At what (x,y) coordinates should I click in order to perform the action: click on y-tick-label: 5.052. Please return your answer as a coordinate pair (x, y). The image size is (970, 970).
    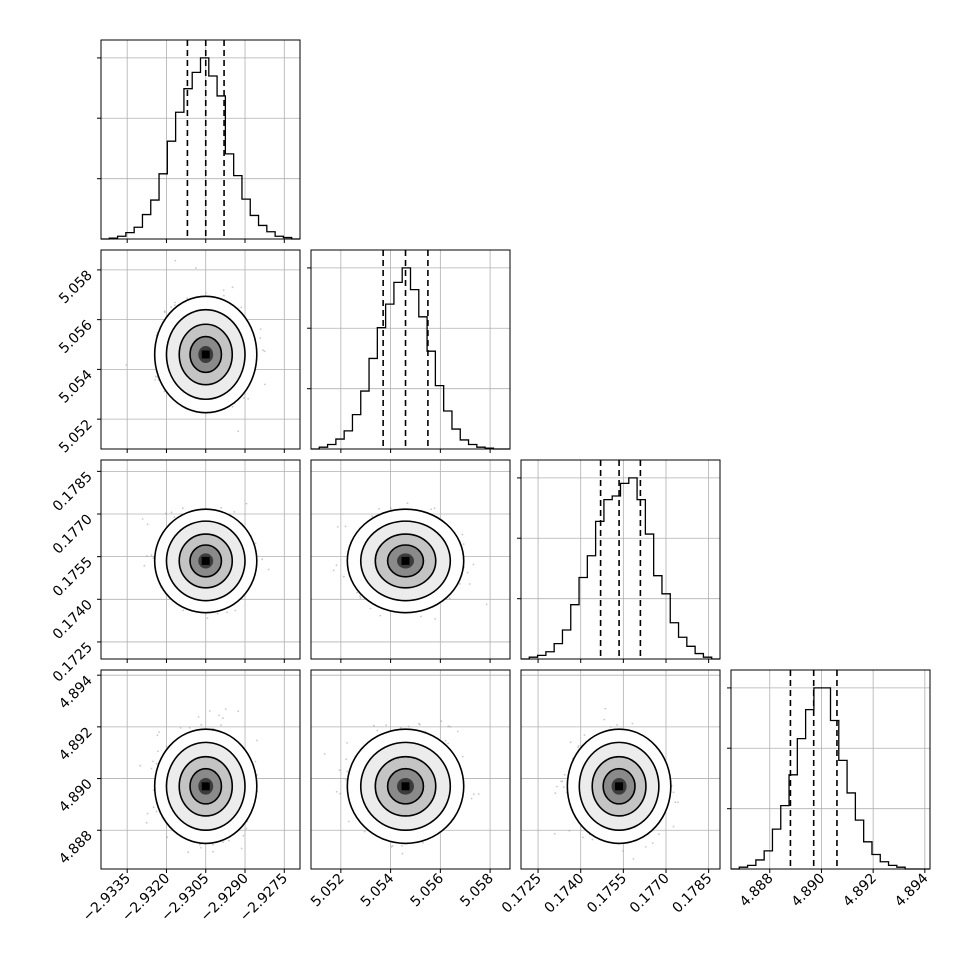
    Looking at the image, I should click on (76, 437).